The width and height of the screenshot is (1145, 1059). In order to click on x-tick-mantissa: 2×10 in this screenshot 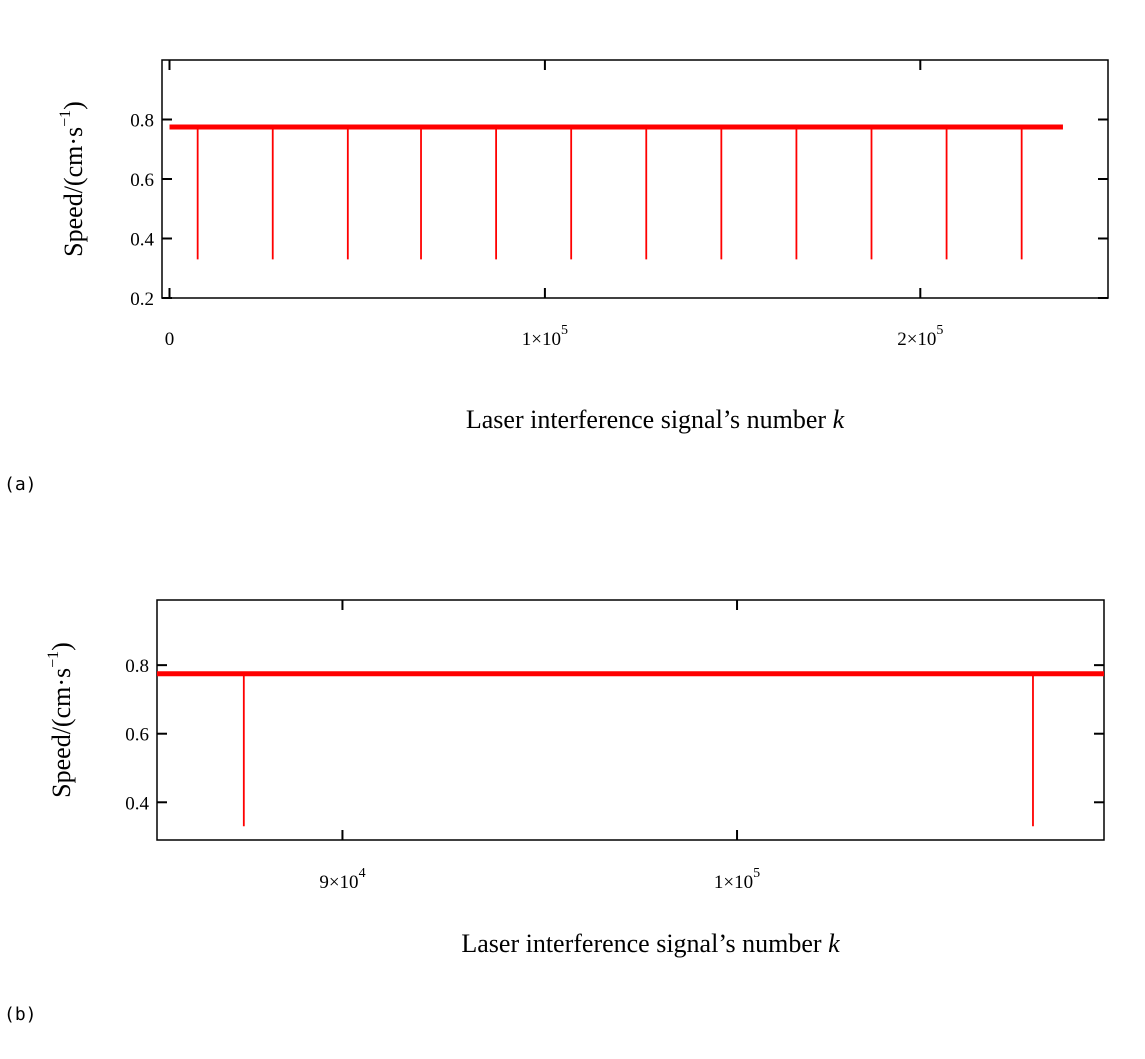, I will do `click(916, 339)`.